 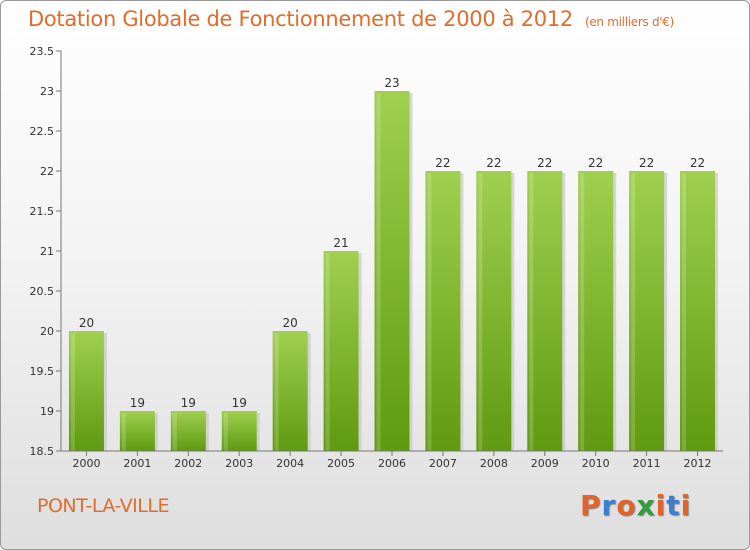 I want to click on proxiti-logo: Proxiti, so click(x=635, y=505).